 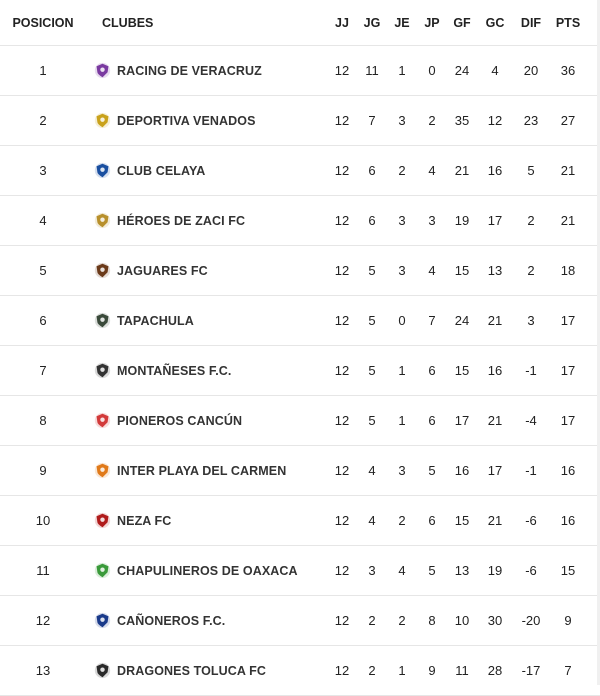 What do you see at coordinates (214, 320) in the screenshot?
I see `club-cell: TAPACHULA` at bounding box center [214, 320].